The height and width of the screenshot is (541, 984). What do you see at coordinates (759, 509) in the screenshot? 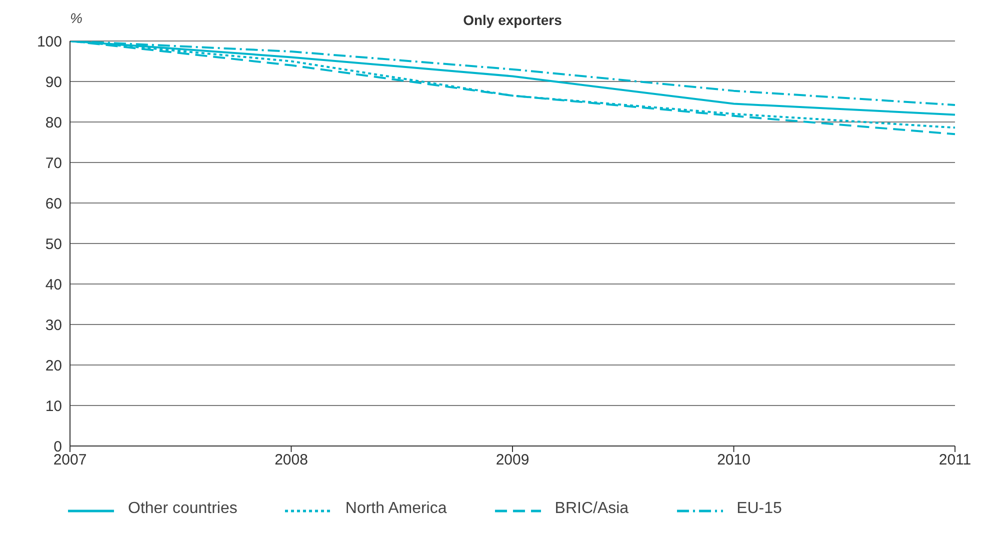
I see `legend-label: EU-15` at bounding box center [759, 509].